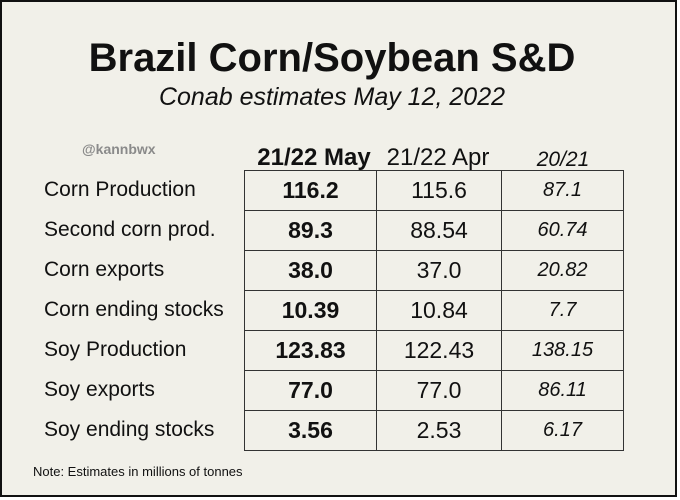 This screenshot has width=680, height=500. What do you see at coordinates (119, 149) in the screenshot?
I see `watermark-handle: @kannbwx` at bounding box center [119, 149].